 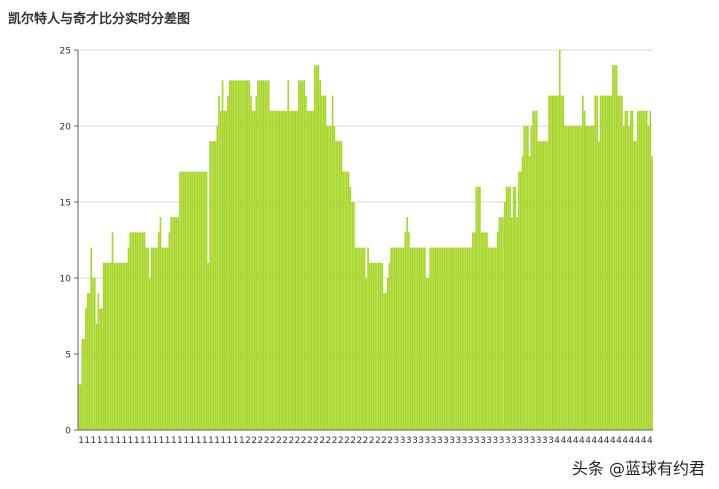 What do you see at coordinates (66, 128) in the screenshot?
I see `y-tick-label: 20` at bounding box center [66, 128].